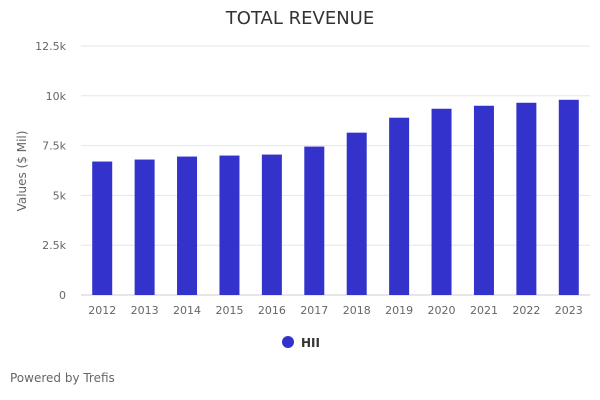 The image size is (600, 400). What do you see at coordinates (288, 342) in the screenshot?
I see `legend-marker` at bounding box center [288, 342].